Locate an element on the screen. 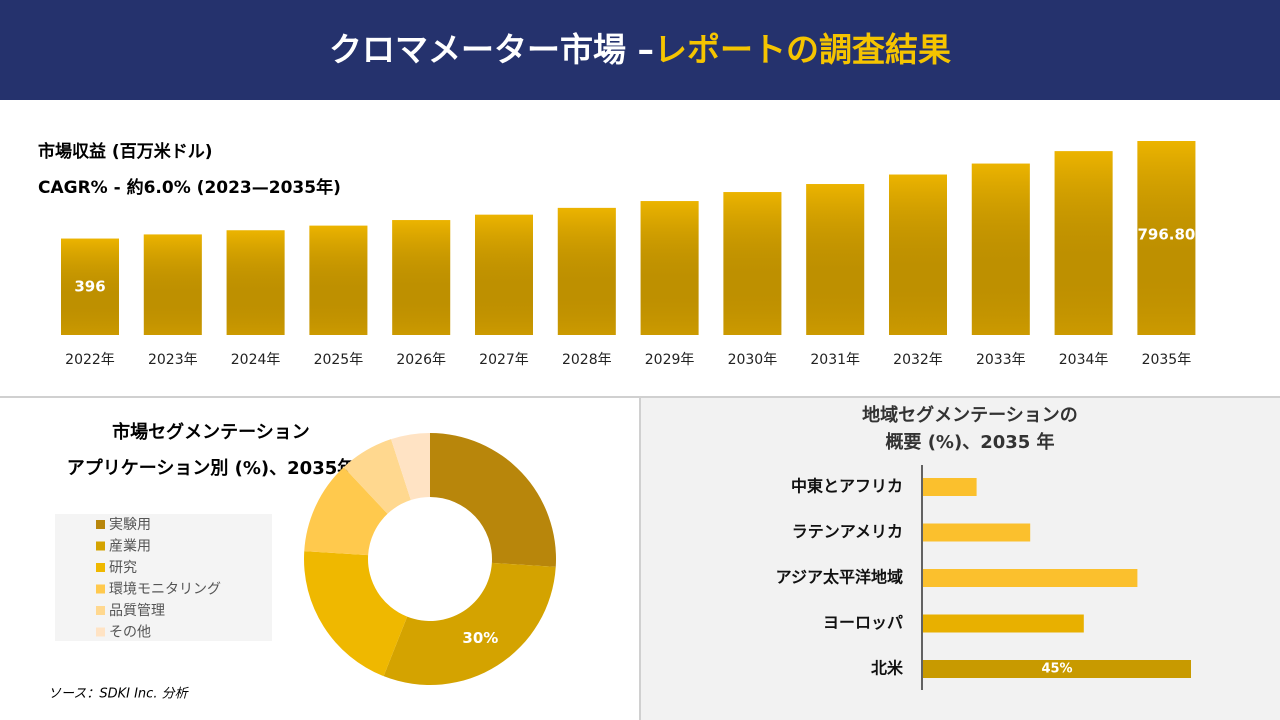 The height and width of the screenshot is (720, 1280). chart-subtitle: アプリケーション別 (%)、2035年 is located at coordinates (211, 468).